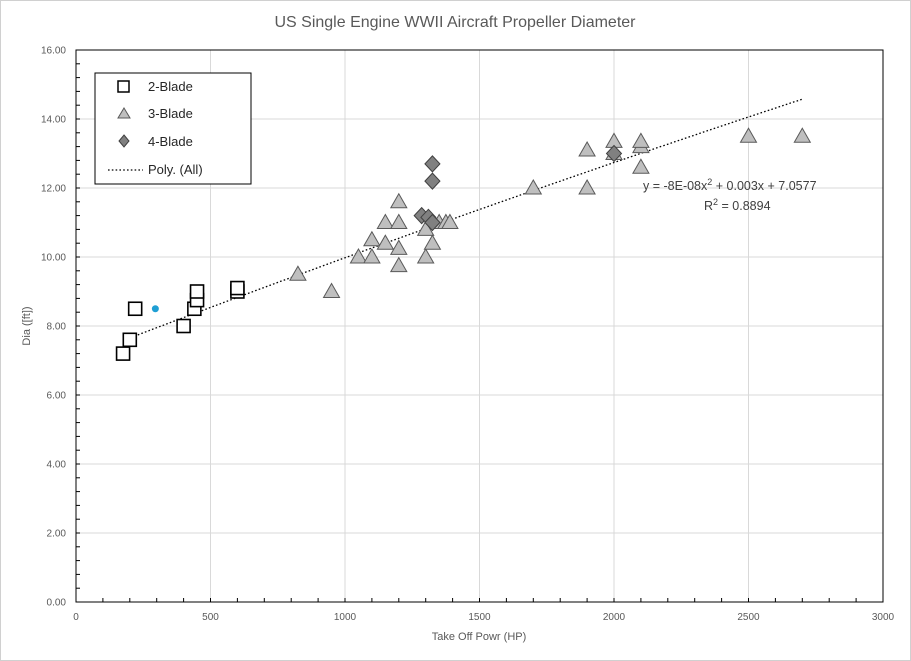  I want to click on y-tick-label: 14.00, so click(53, 120).